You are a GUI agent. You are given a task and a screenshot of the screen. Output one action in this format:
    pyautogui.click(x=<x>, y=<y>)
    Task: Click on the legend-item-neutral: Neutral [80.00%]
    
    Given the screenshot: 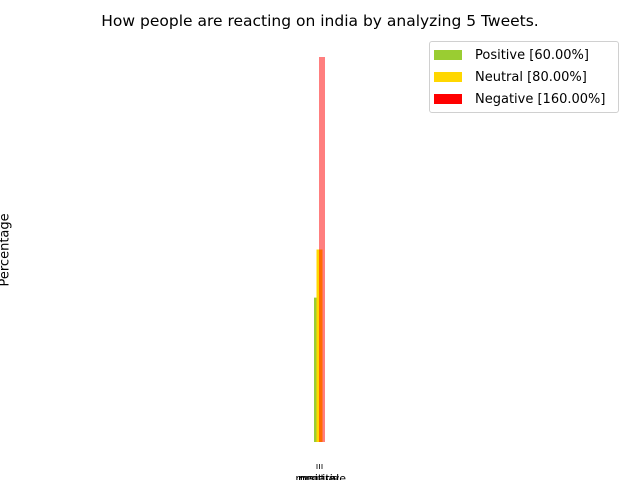 What is the action you would take?
    pyautogui.click(x=524, y=77)
    